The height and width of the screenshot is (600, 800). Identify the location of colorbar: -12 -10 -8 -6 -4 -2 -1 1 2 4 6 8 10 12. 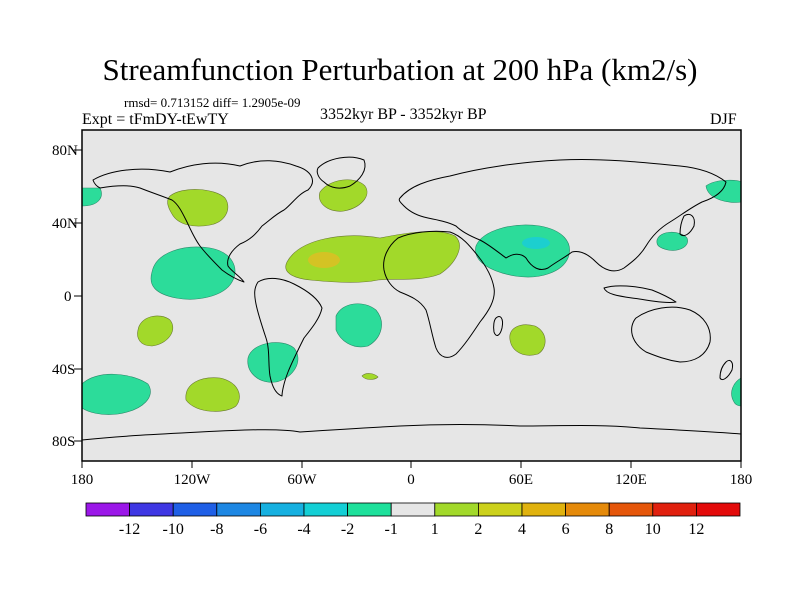
(413, 520).